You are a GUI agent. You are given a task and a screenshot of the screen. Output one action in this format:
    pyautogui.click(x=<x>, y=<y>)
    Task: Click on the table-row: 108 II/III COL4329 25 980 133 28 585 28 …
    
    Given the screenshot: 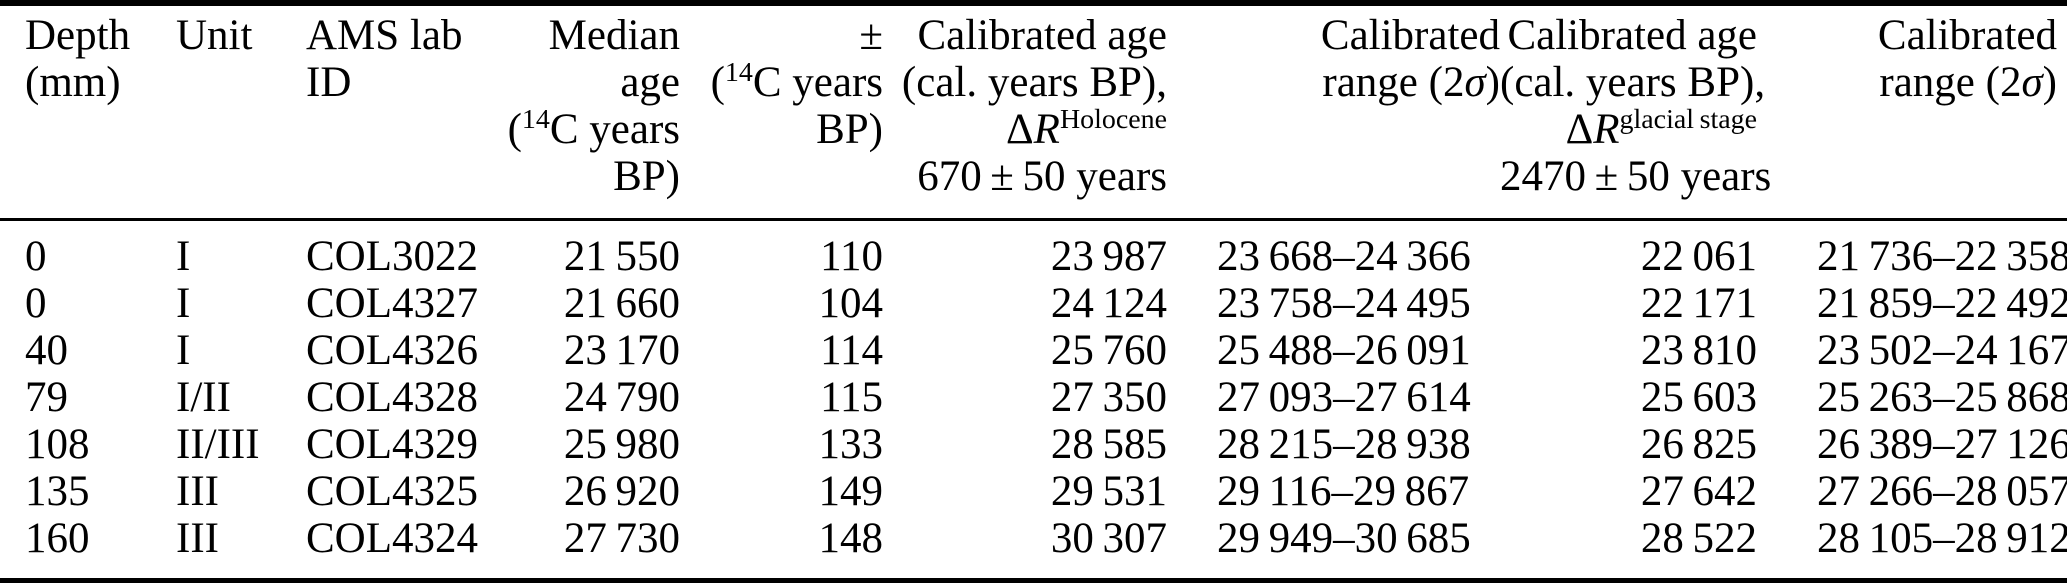 What is the action you would take?
    pyautogui.click(x=1033, y=444)
    